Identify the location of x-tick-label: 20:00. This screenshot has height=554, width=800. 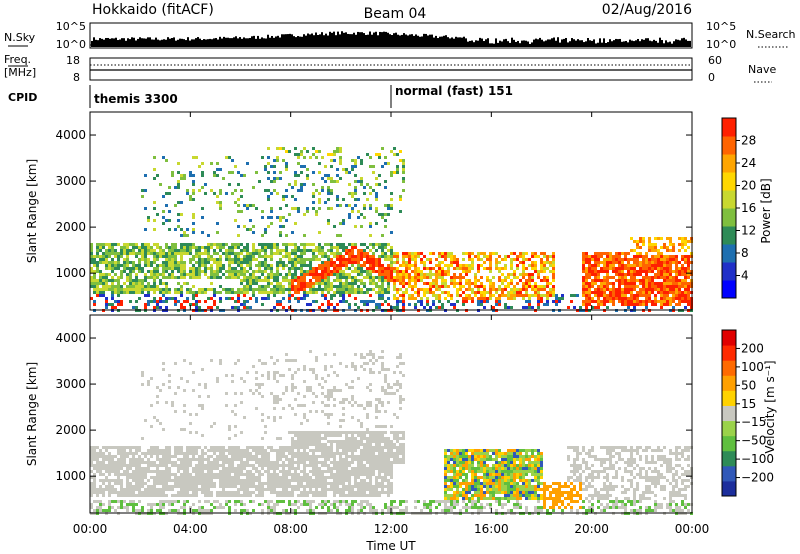
(591, 529).